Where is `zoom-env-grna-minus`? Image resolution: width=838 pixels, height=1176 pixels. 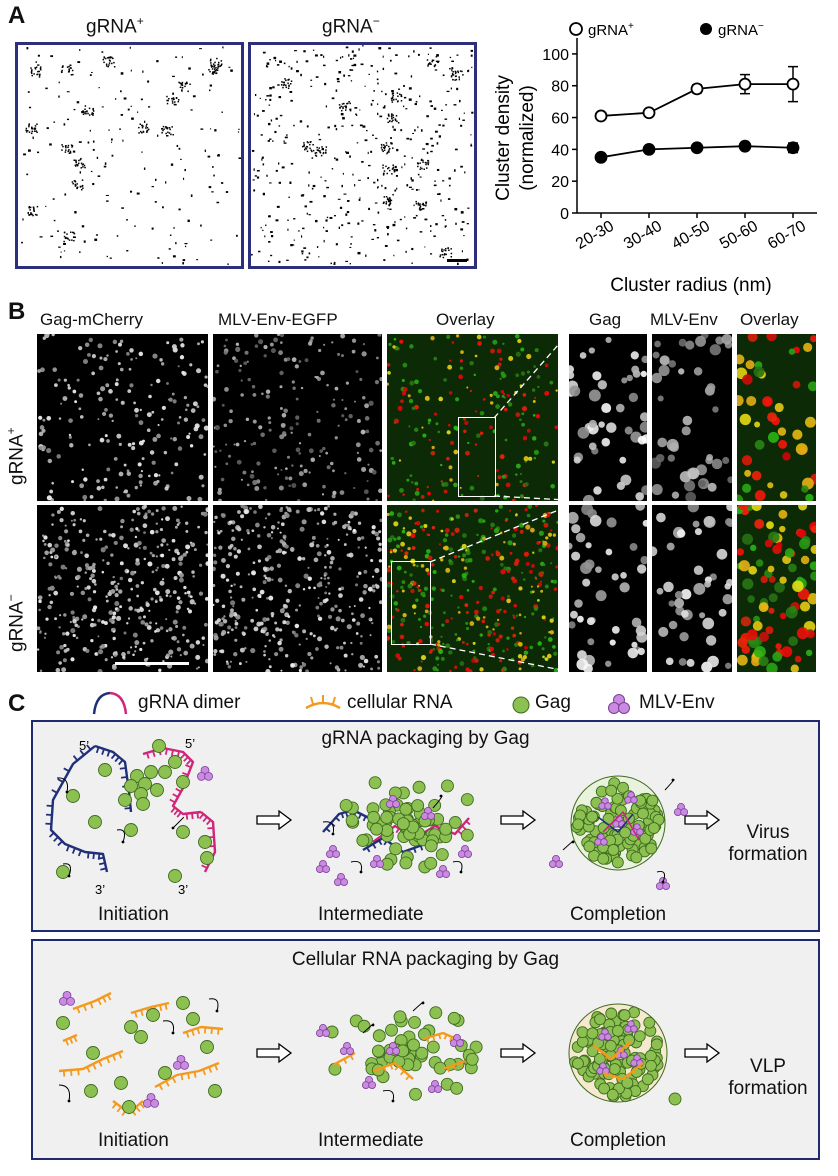 zoom-env-grna-minus is located at coordinates (692, 588).